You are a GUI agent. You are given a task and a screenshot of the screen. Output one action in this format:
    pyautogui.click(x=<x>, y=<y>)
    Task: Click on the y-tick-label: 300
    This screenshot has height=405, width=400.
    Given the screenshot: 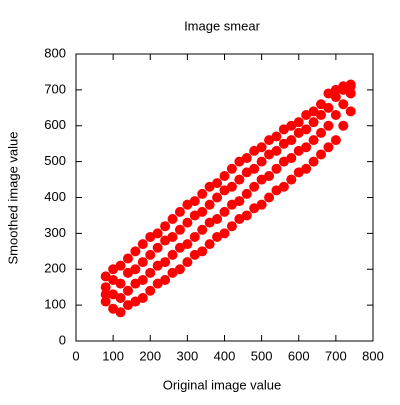 What is the action you would take?
    pyautogui.click(x=55, y=232)
    